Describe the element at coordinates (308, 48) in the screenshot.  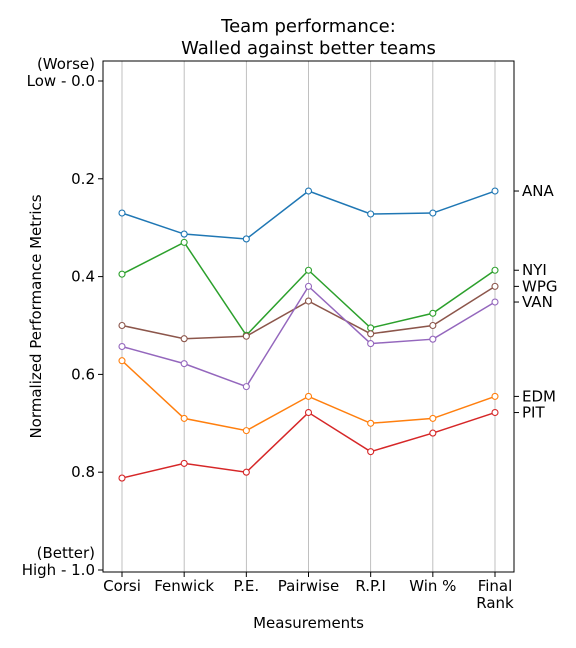
I see `chart-title-line: Walled against better teams` at that location.